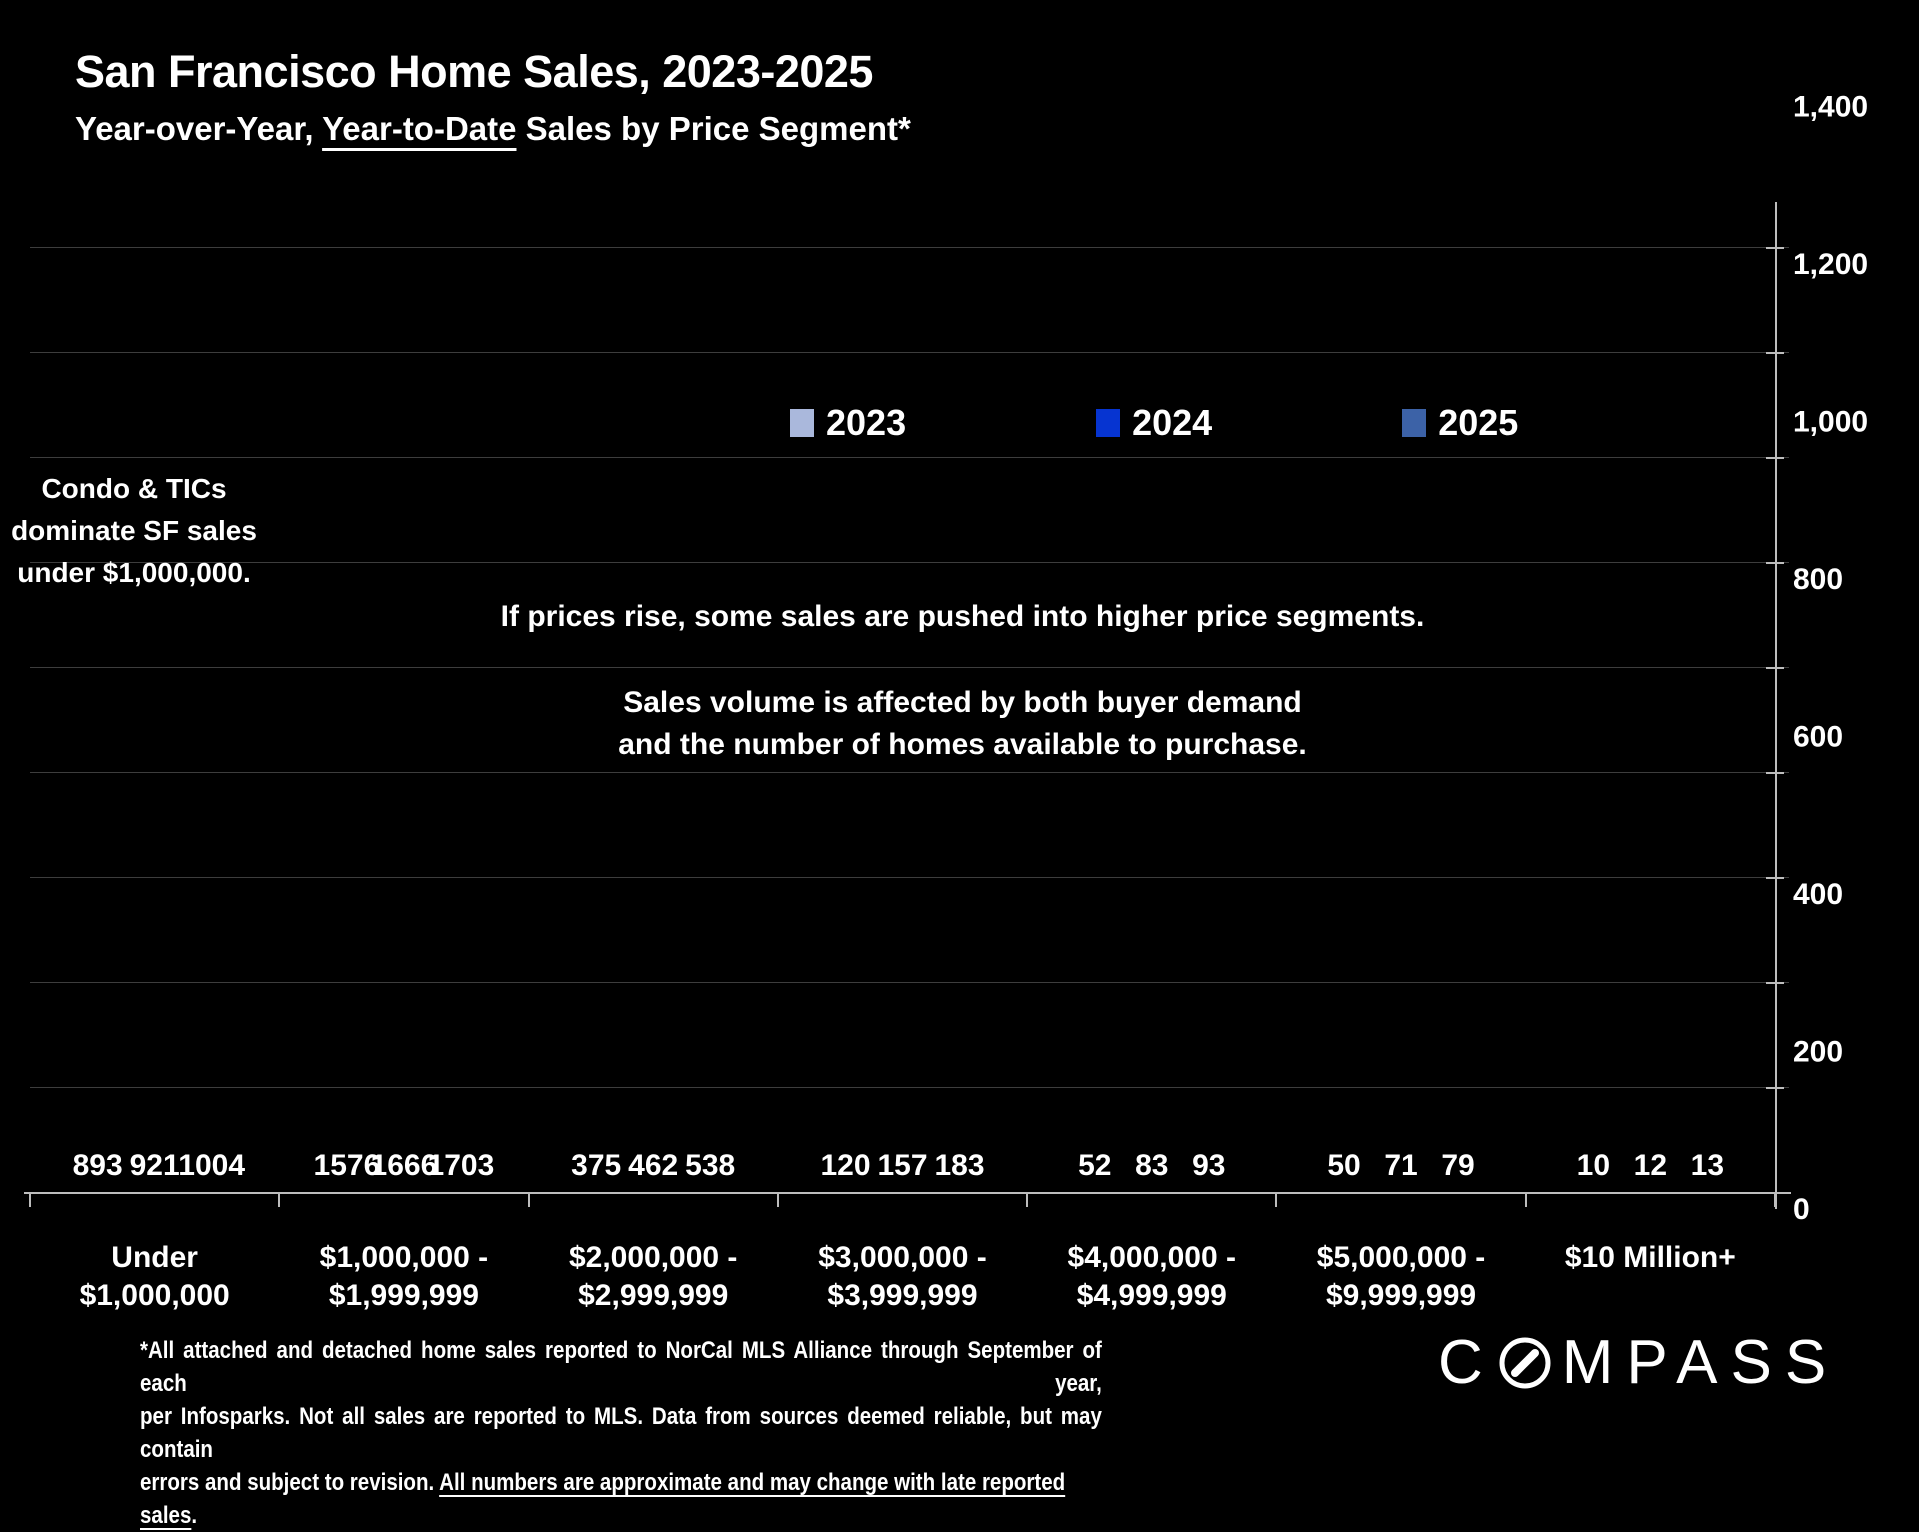 Image resolution: width=1919 pixels, height=1532 pixels. Describe the element at coordinates (1776, 705) in the screenshot. I see `y-axis-line` at that location.